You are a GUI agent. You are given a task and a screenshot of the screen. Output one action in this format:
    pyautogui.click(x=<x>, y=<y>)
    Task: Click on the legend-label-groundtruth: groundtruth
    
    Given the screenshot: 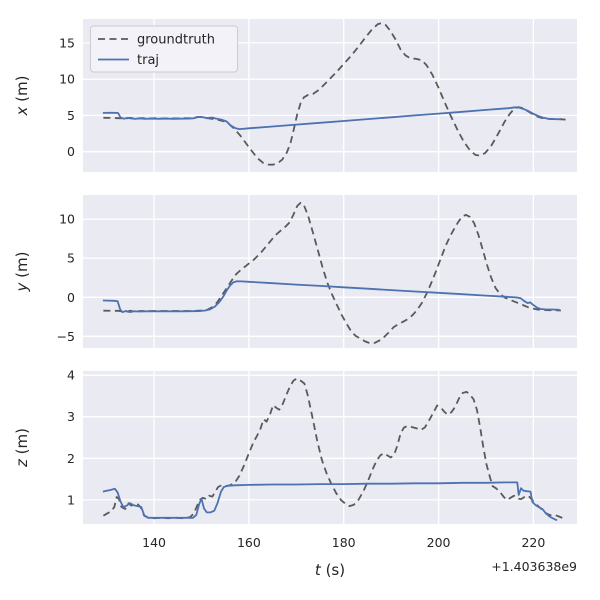 What is the action you would take?
    pyautogui.click(x=176, y=40)
    